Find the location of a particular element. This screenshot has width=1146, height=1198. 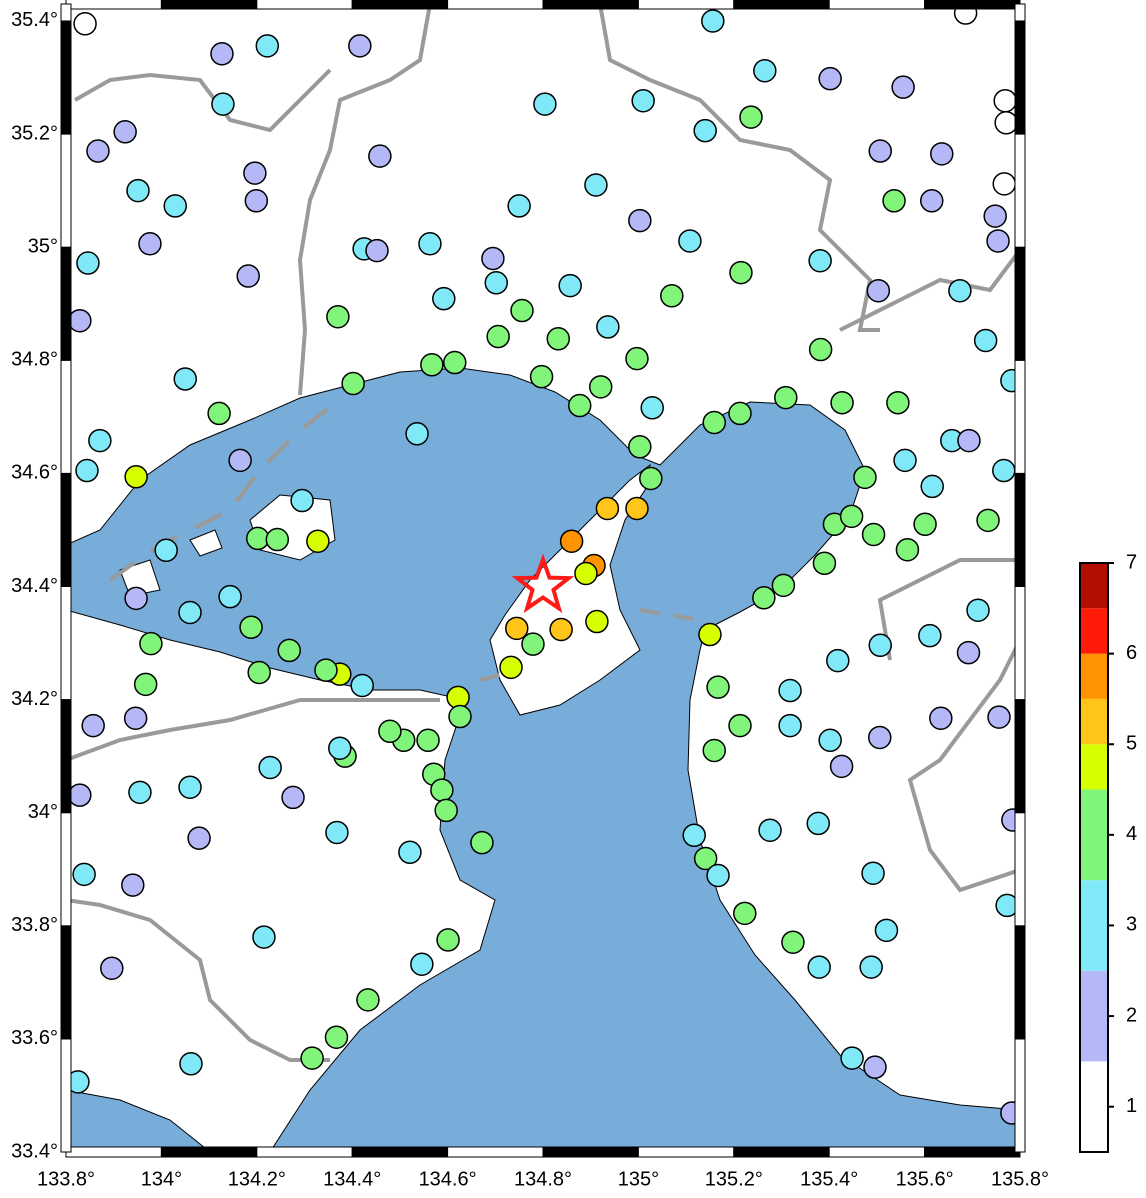

x-tick-label: 134.2° is located at coordinates (257, 1179).